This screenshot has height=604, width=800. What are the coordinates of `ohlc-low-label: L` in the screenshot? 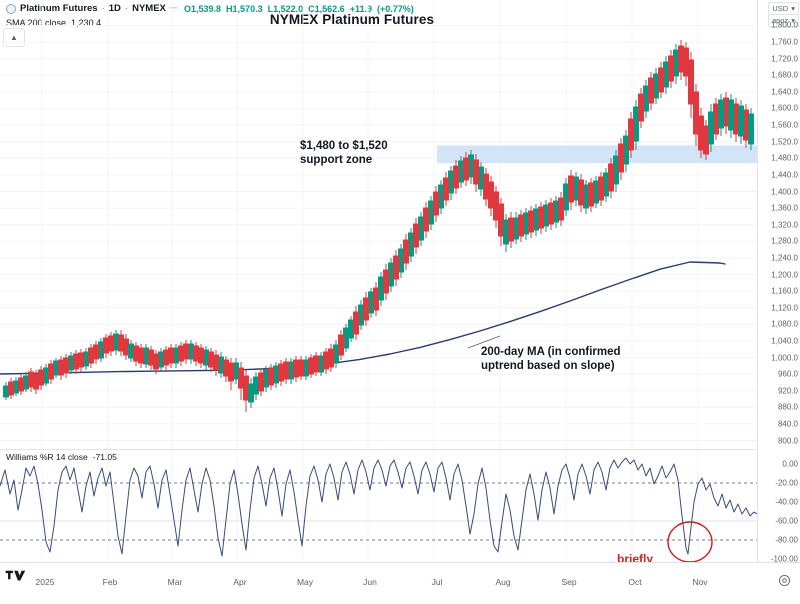 It's located at (270, 9).